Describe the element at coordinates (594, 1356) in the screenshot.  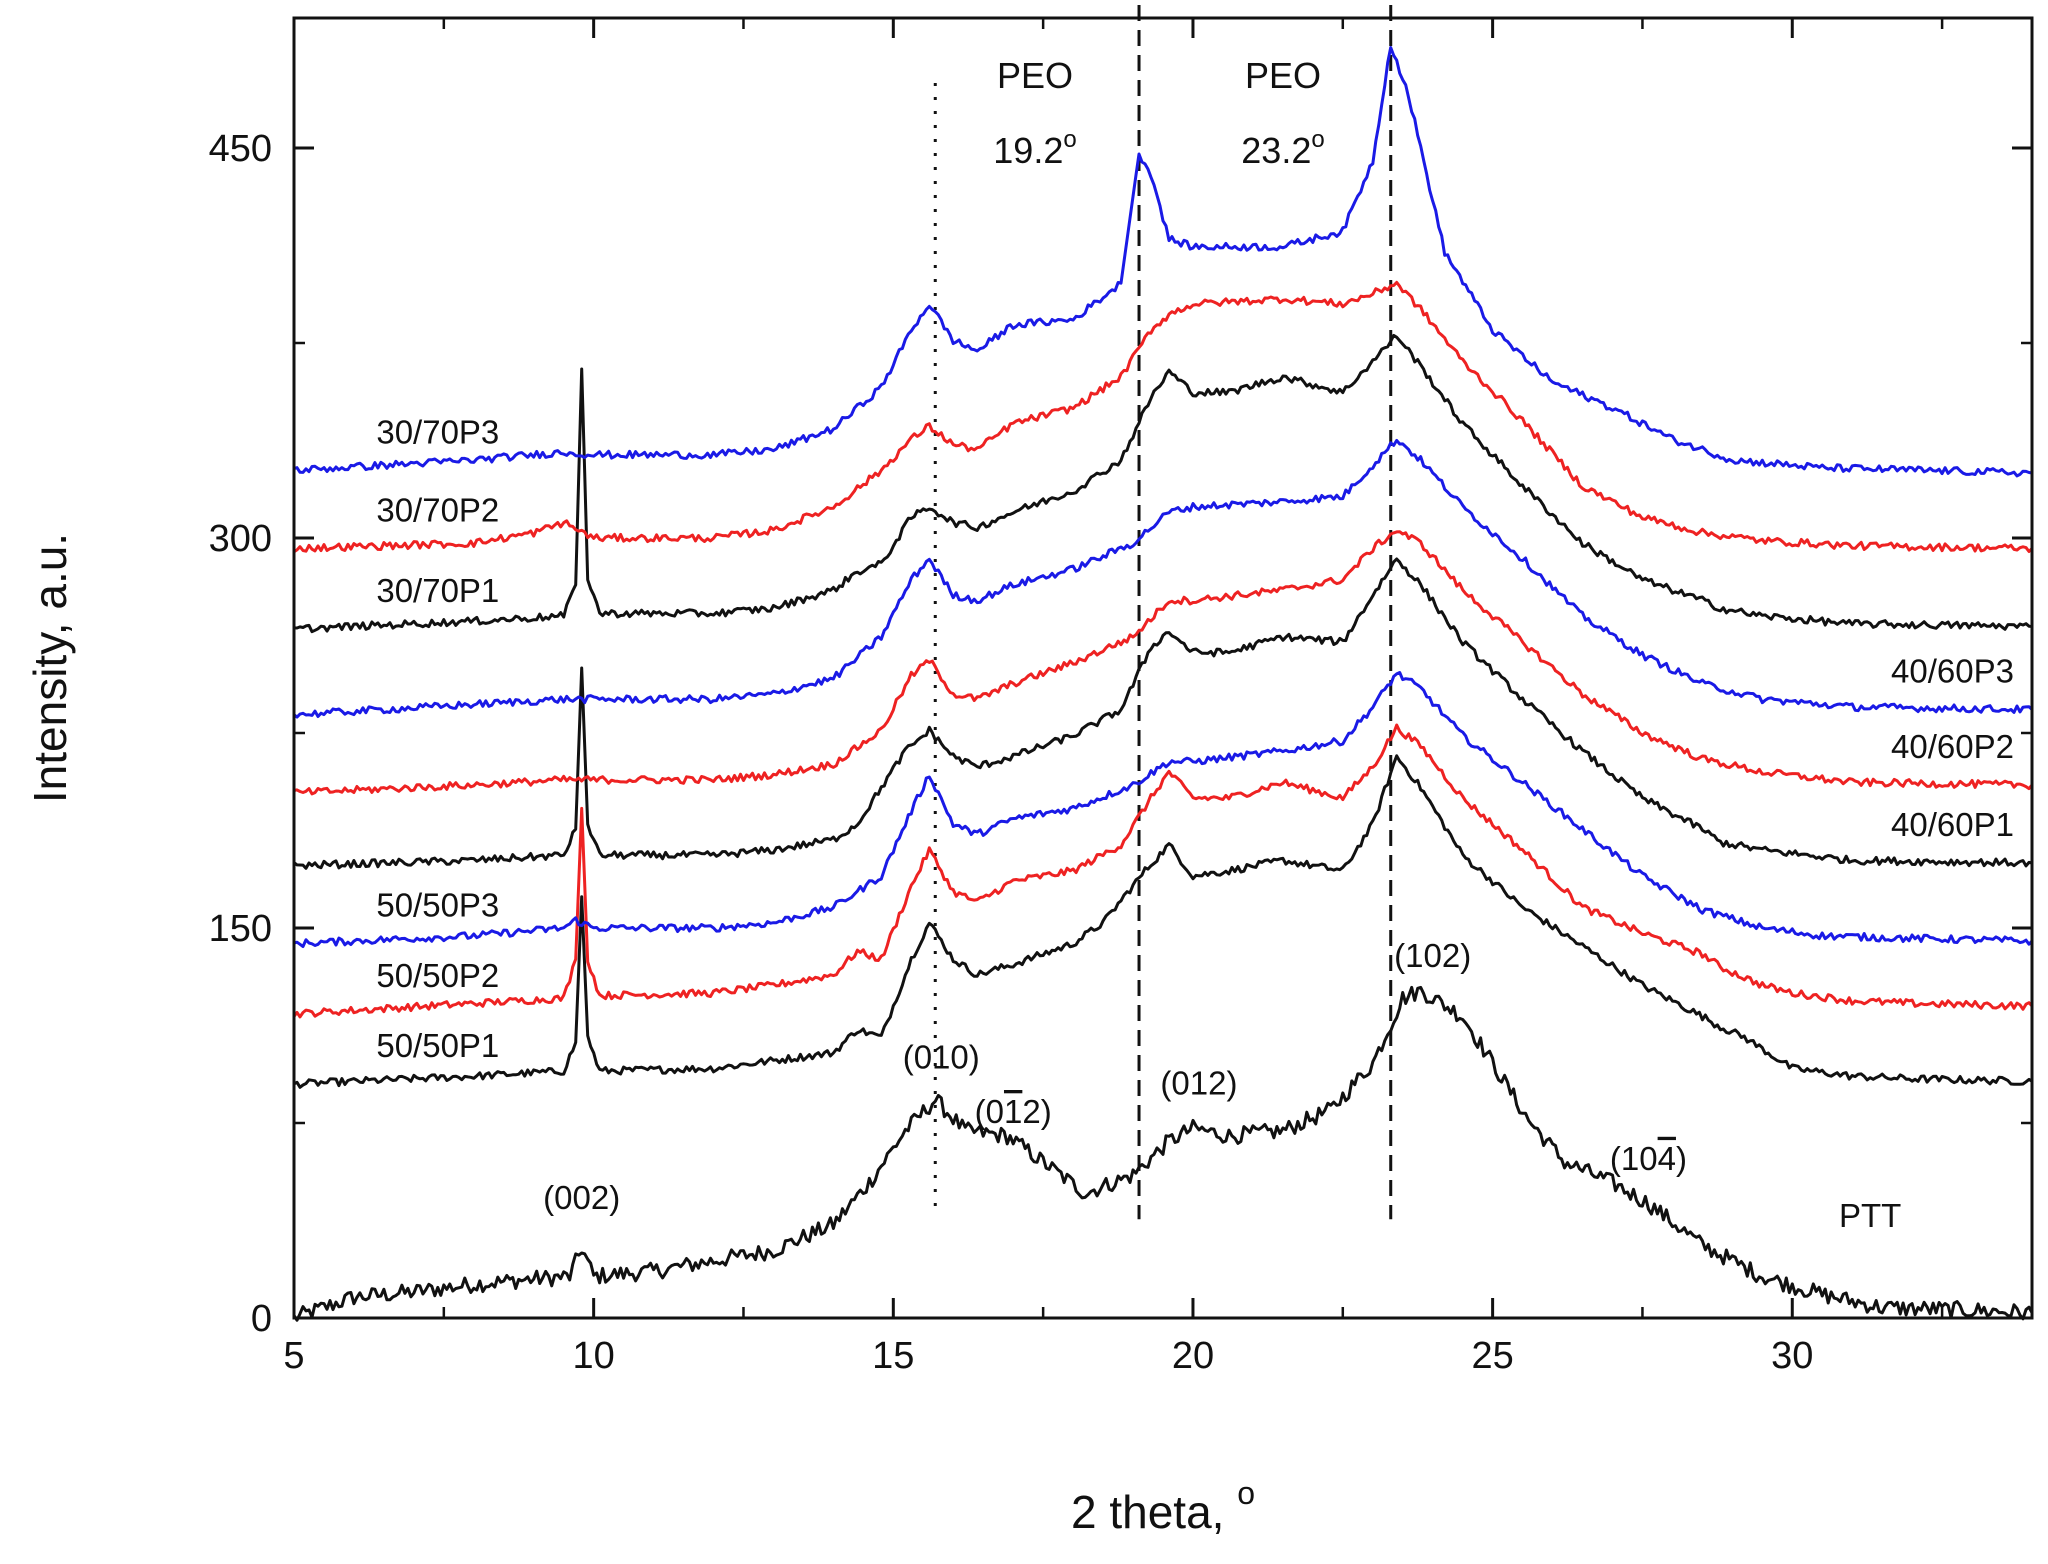
I see `x-tick-label-10: 10` at that location.